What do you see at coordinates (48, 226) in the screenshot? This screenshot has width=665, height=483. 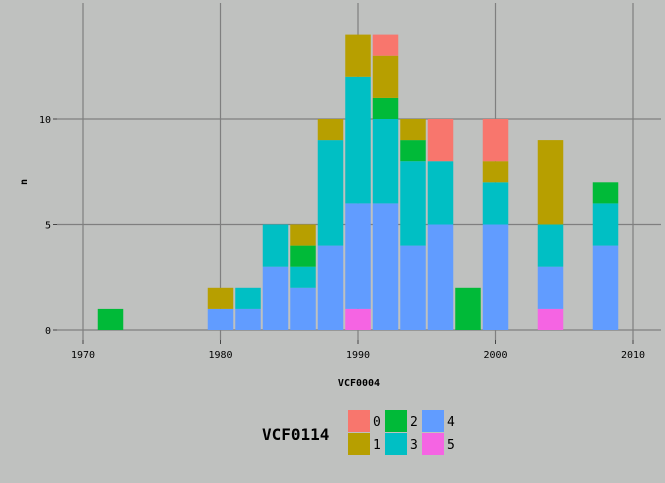 I see `y-tick-label: 5` at bounding box center [48, 226].